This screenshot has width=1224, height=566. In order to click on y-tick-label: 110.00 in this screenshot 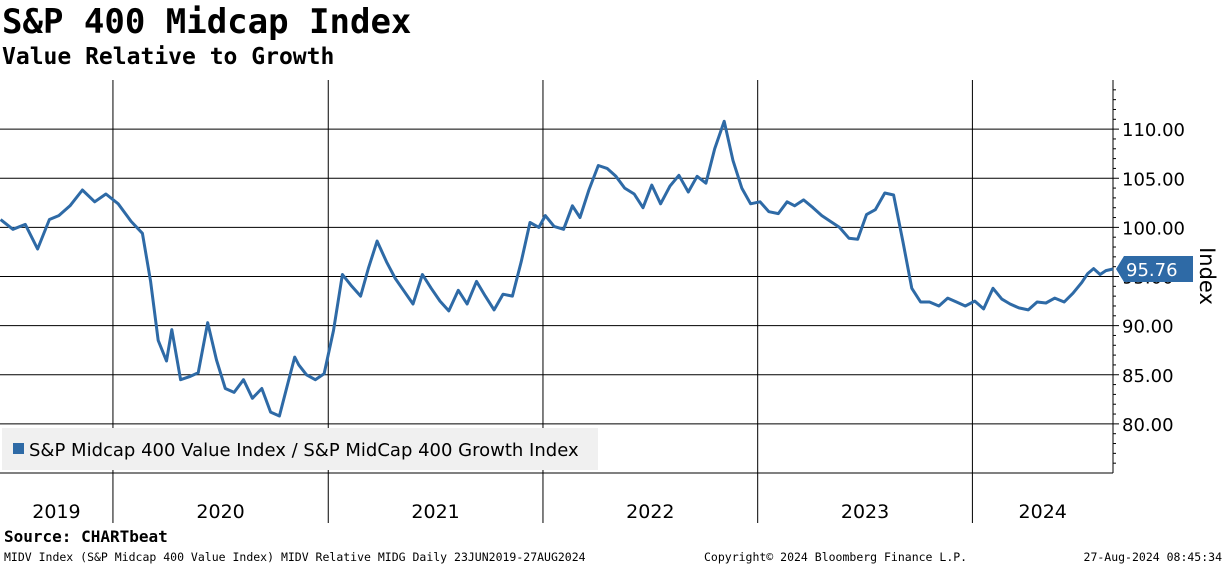, I will do `click(1153, 130)`.